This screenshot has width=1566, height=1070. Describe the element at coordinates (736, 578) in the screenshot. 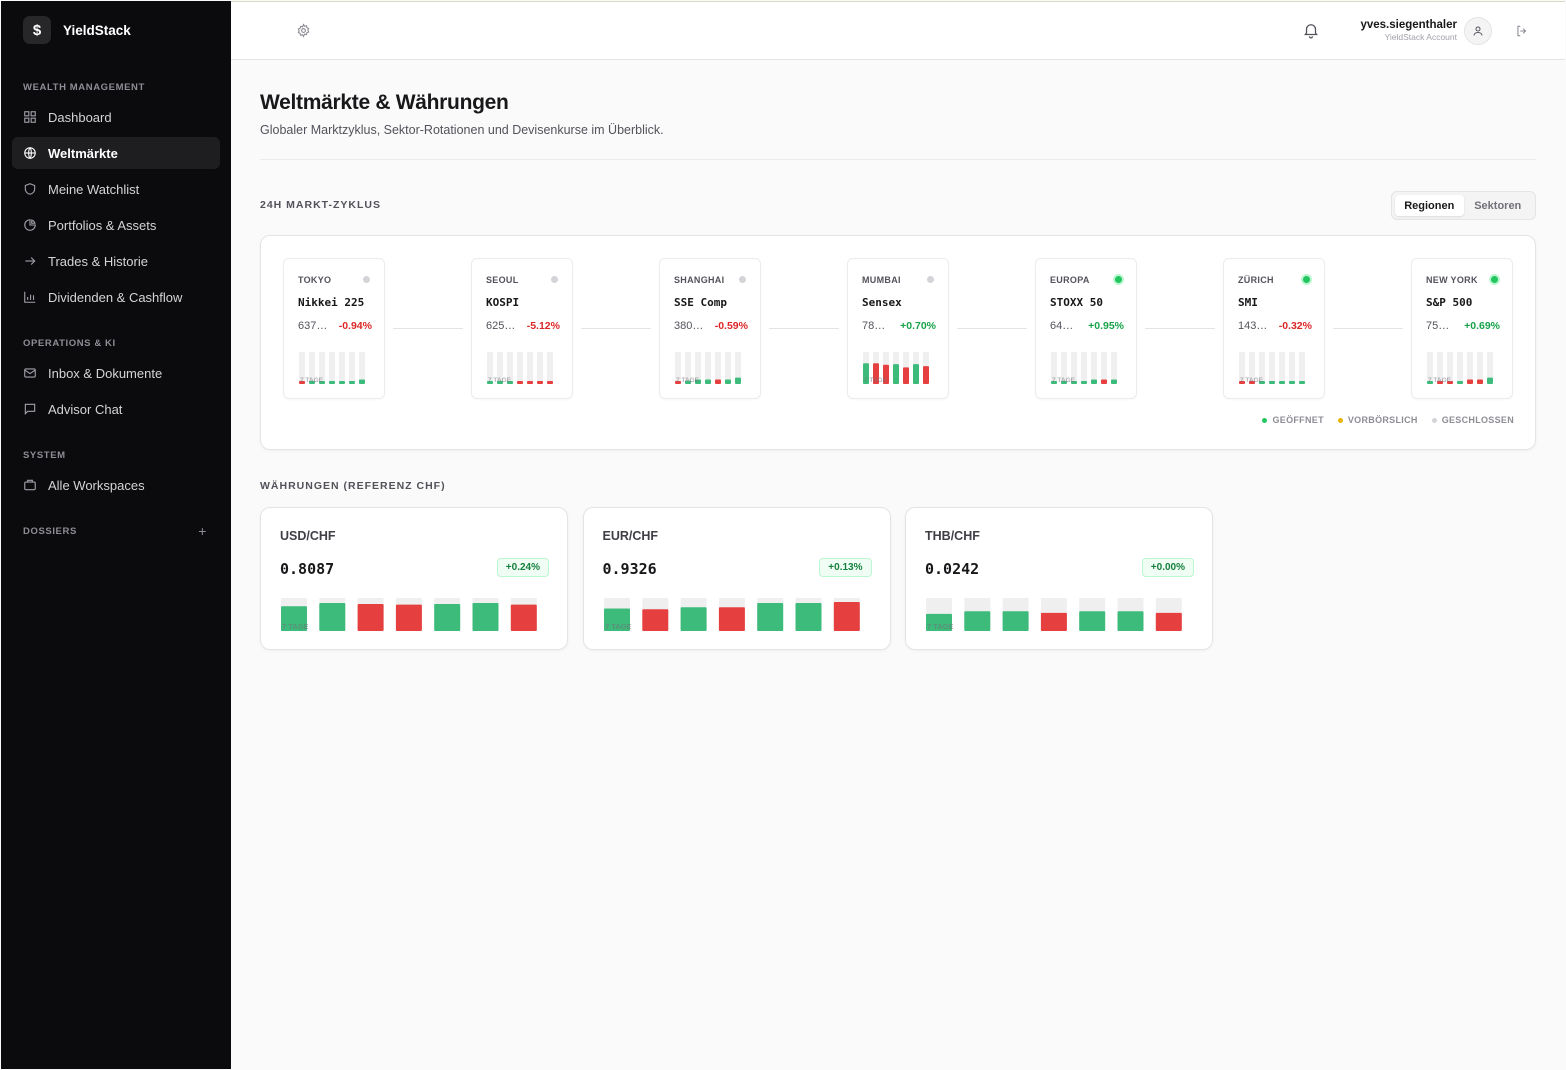

I see `fx-card: EUR/CHF 0.9326 +0.13% 7 TAGE` at that location.